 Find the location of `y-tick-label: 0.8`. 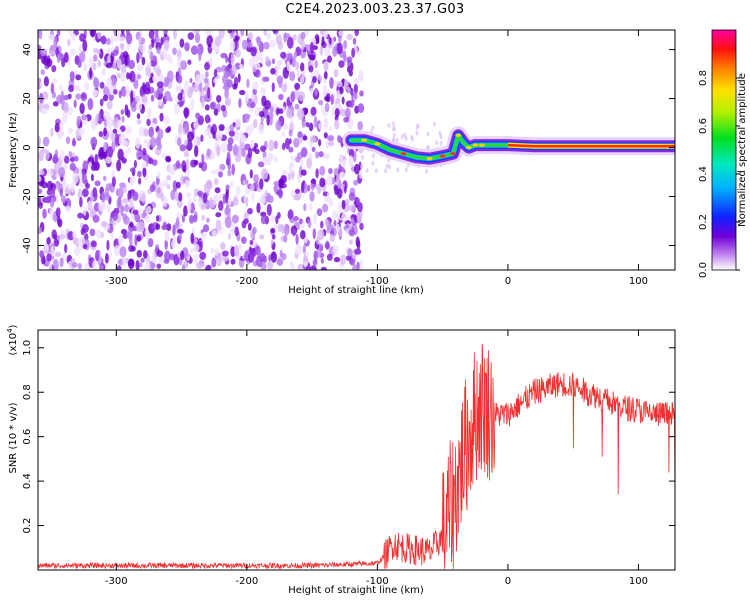

y-tick-label: 0.8 is located at coordinates (27, 392).